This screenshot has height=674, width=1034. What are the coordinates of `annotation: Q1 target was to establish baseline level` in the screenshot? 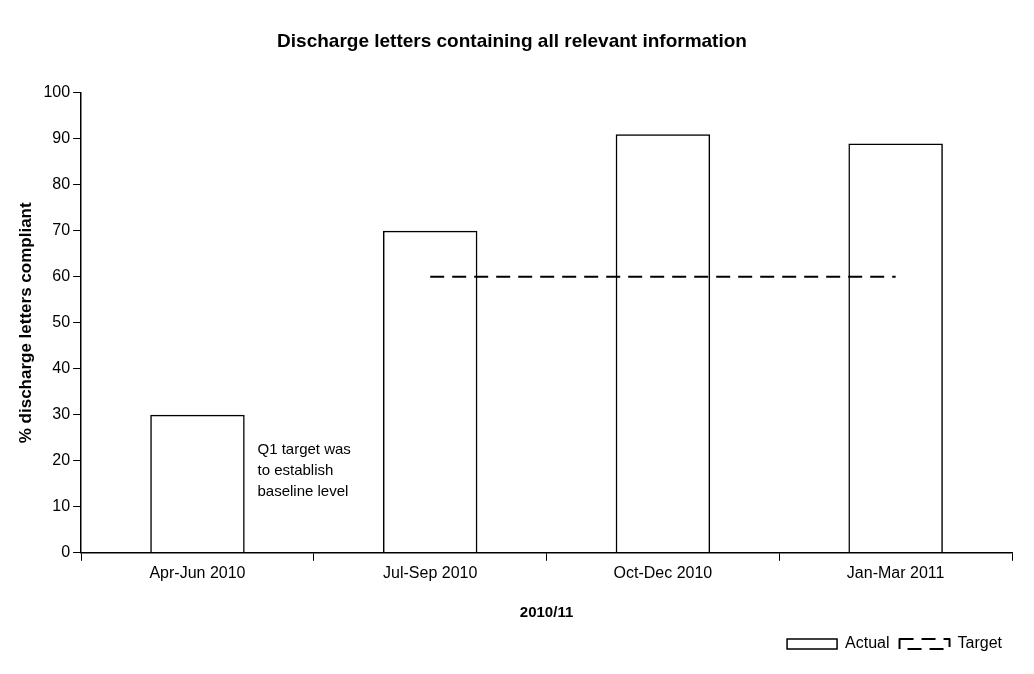 It's located at (304, 470).